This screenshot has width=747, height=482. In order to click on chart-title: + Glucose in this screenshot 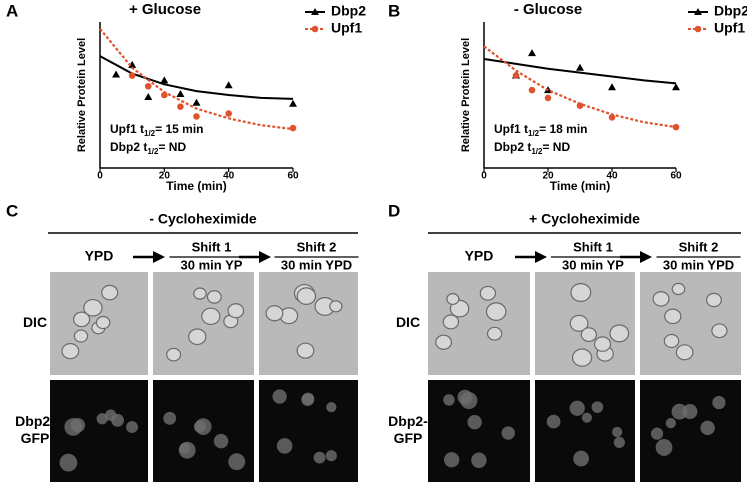, I will do `click(165, 9)`.